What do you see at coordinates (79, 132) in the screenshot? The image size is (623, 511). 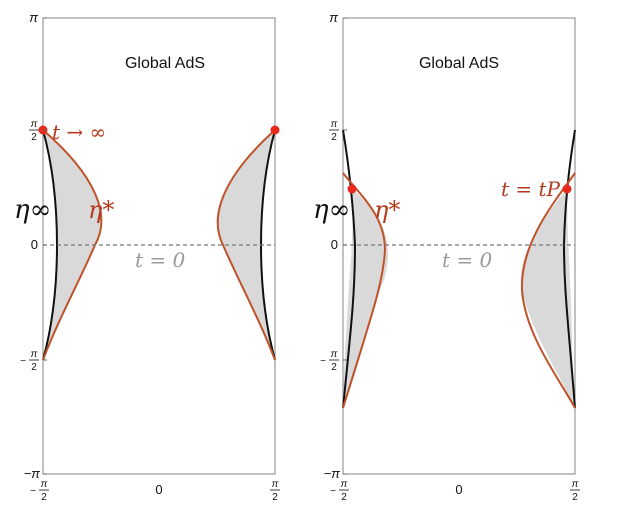 I see `t-infinity-label: t → ∞` at bounding box center [79, 132].